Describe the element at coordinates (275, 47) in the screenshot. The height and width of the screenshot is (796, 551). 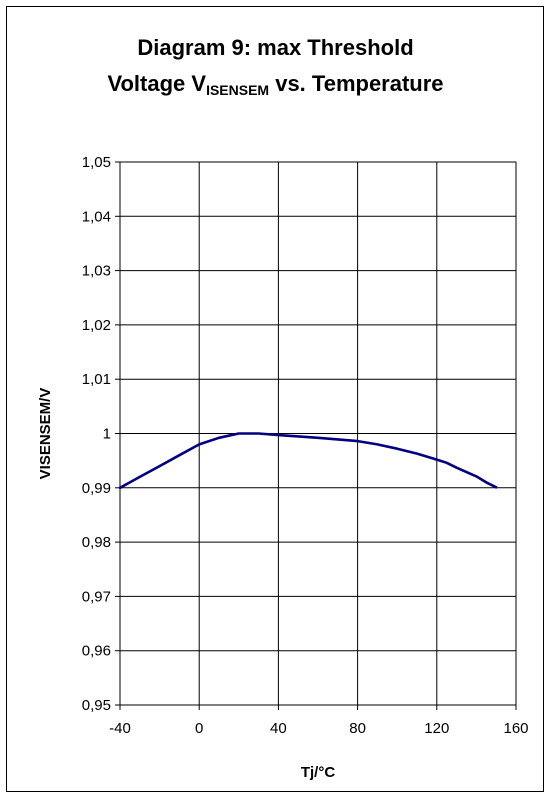
I see `chart-title-line1: Diagram 9: max Threshold` at that location.